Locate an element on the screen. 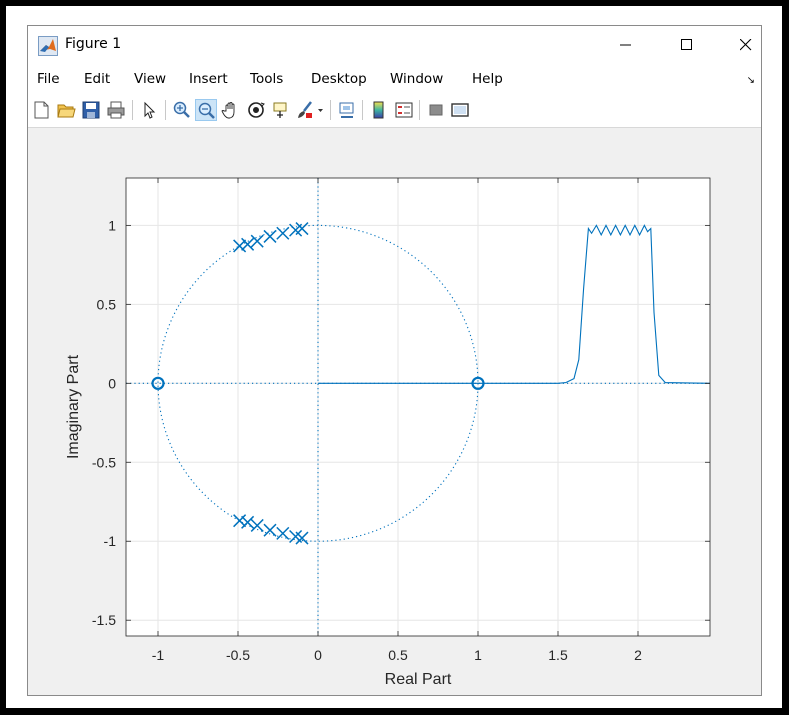 The height and width of the screenshot is (715, 789). x-tick-label: 1 is located at coordinates (478, 655).